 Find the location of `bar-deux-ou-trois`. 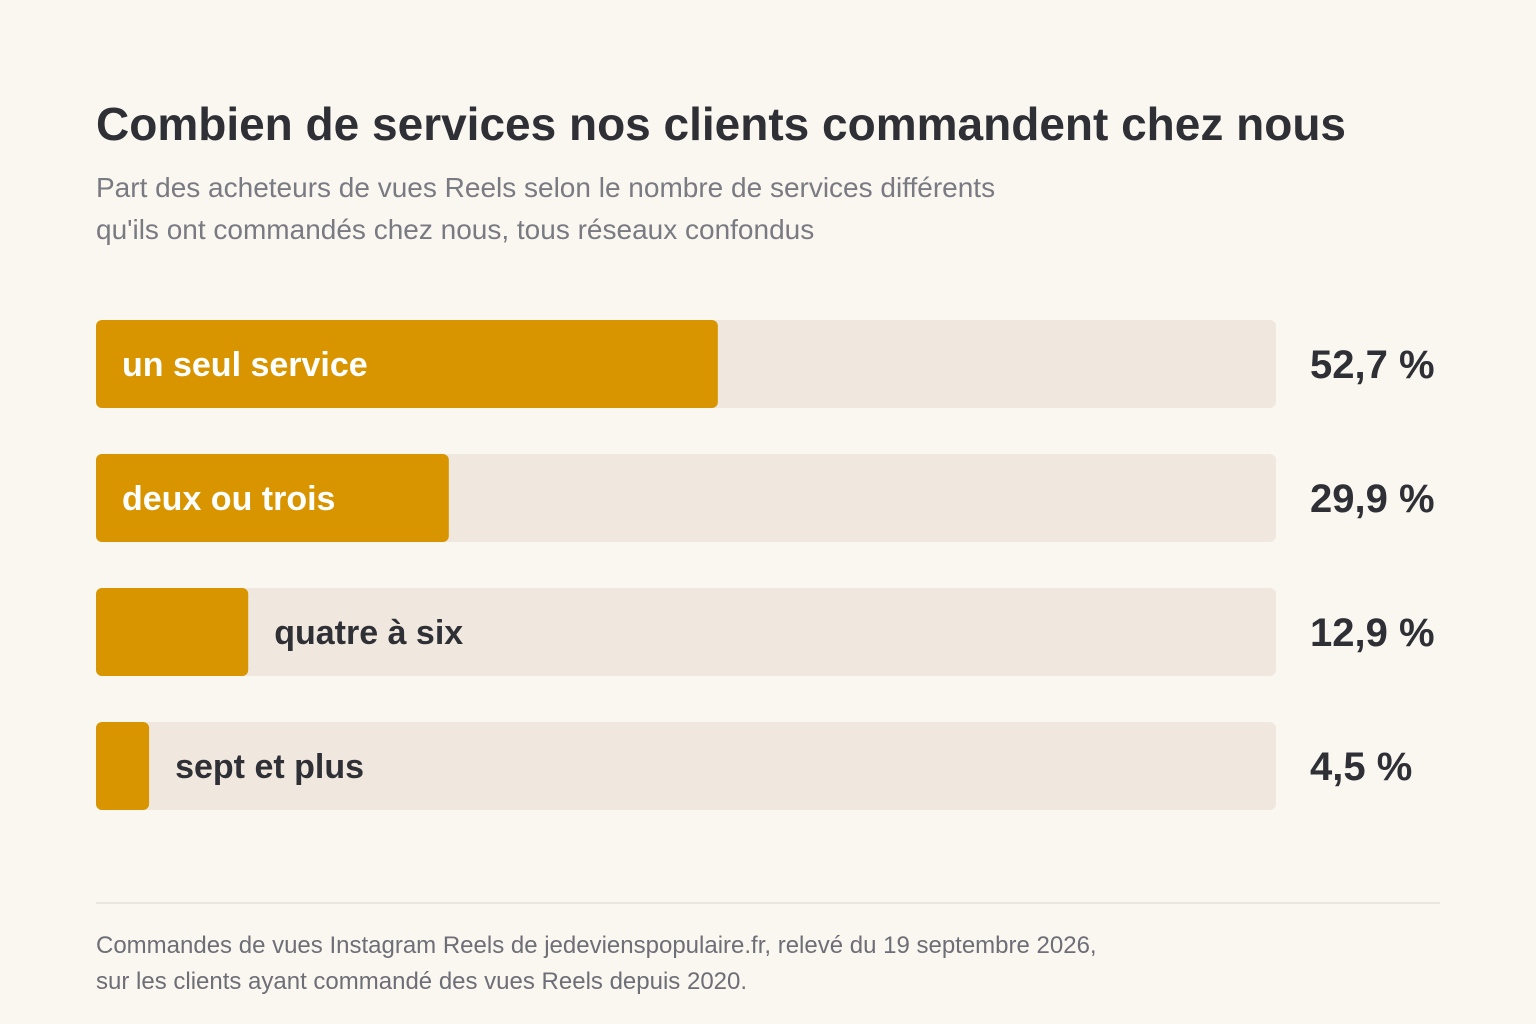

bar-deux-ou-trois is located at coordinates (272, 498).